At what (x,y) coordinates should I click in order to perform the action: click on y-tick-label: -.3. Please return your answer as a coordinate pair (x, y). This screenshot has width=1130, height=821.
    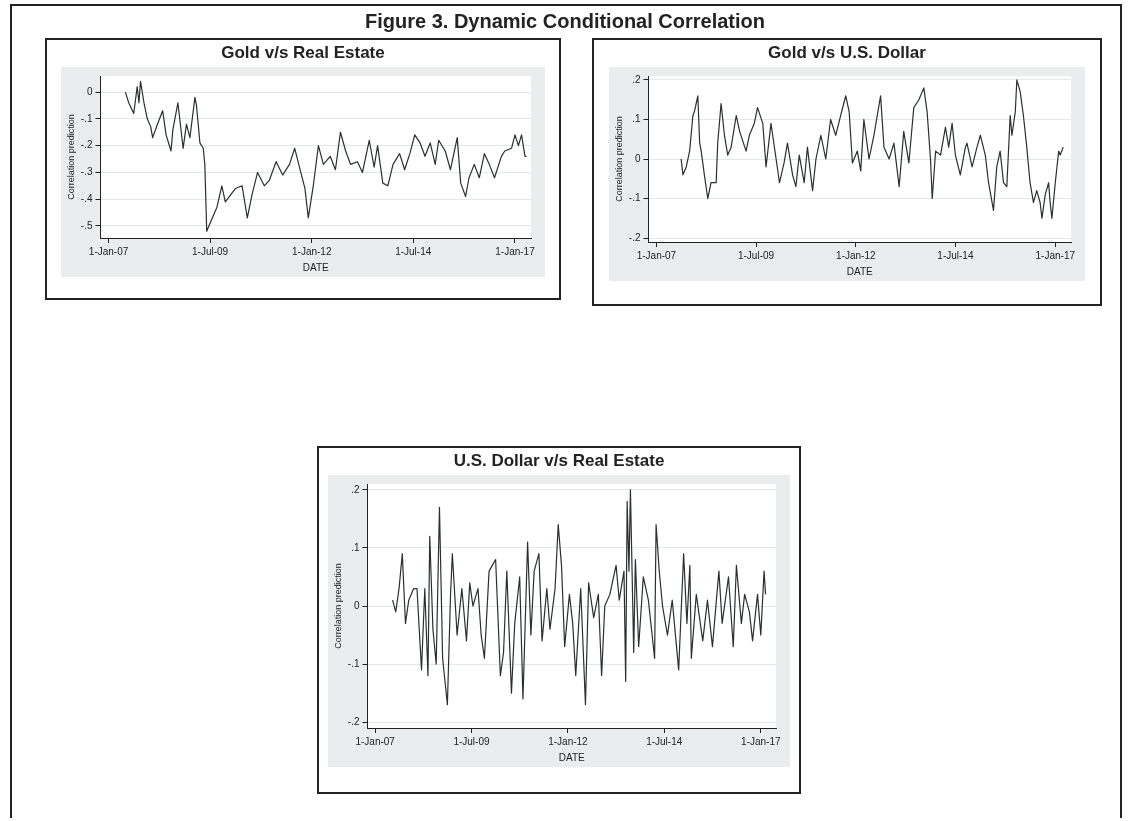
    Looking at the image, I should click on (86, 172).